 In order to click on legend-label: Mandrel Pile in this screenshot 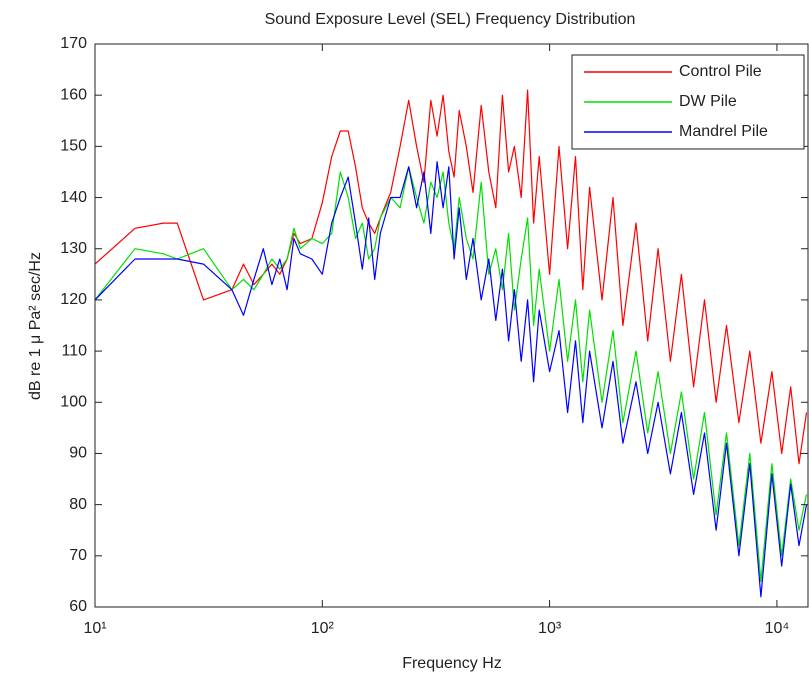, I will do `click(723, 131)`.